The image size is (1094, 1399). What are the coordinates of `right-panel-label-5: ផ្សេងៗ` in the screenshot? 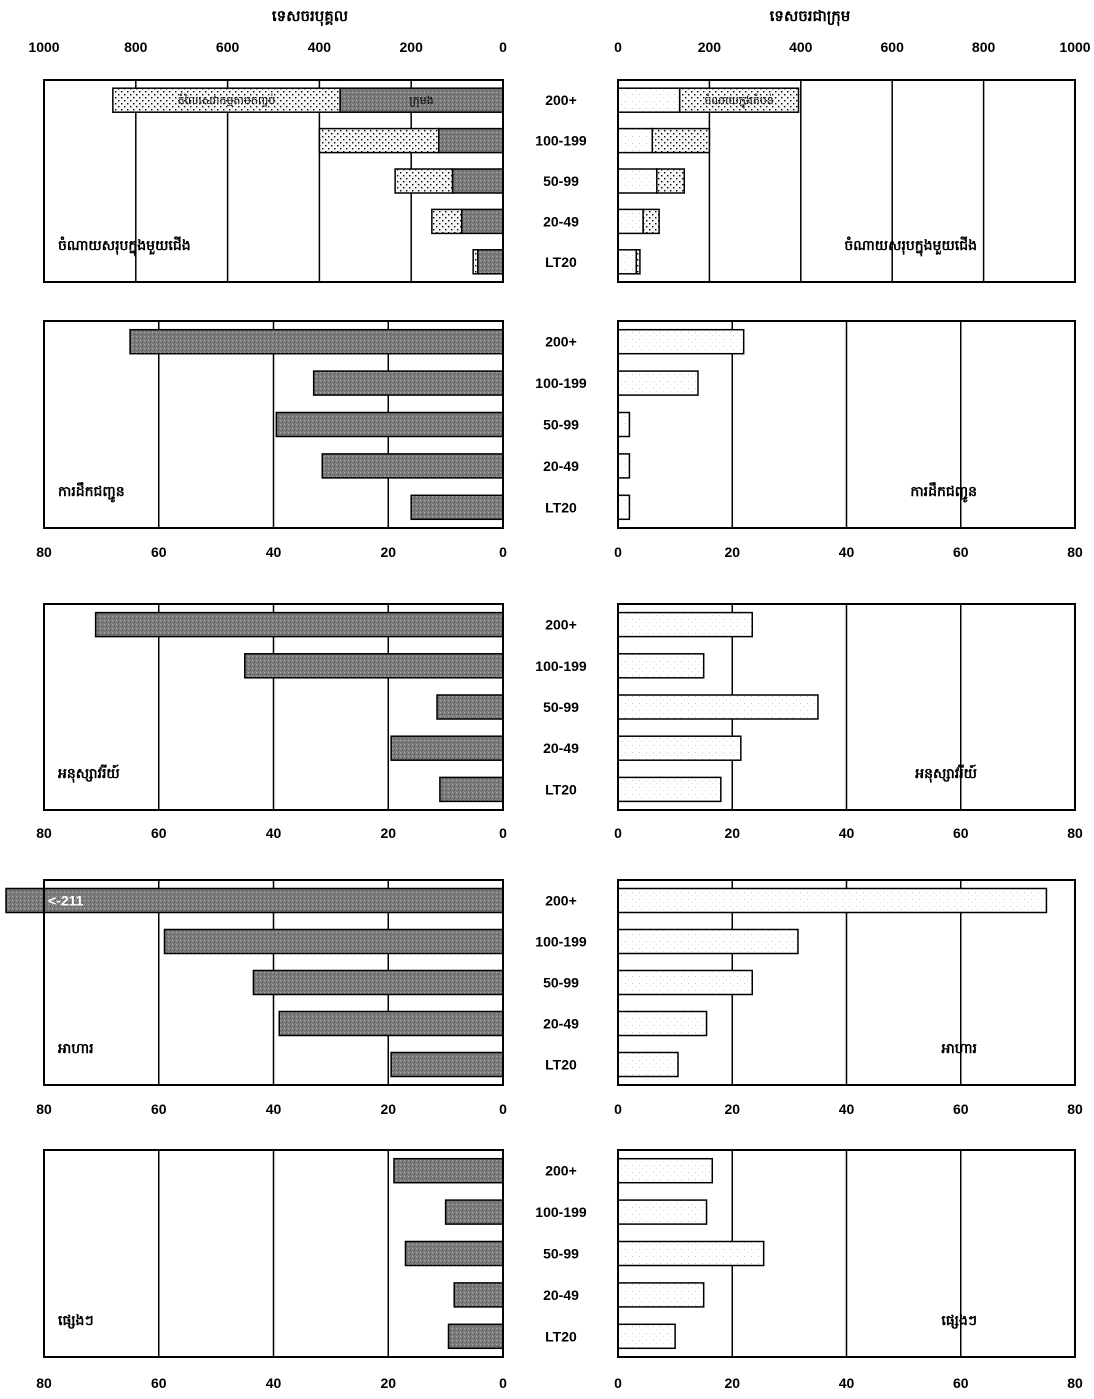 It's located at (959, 1321).